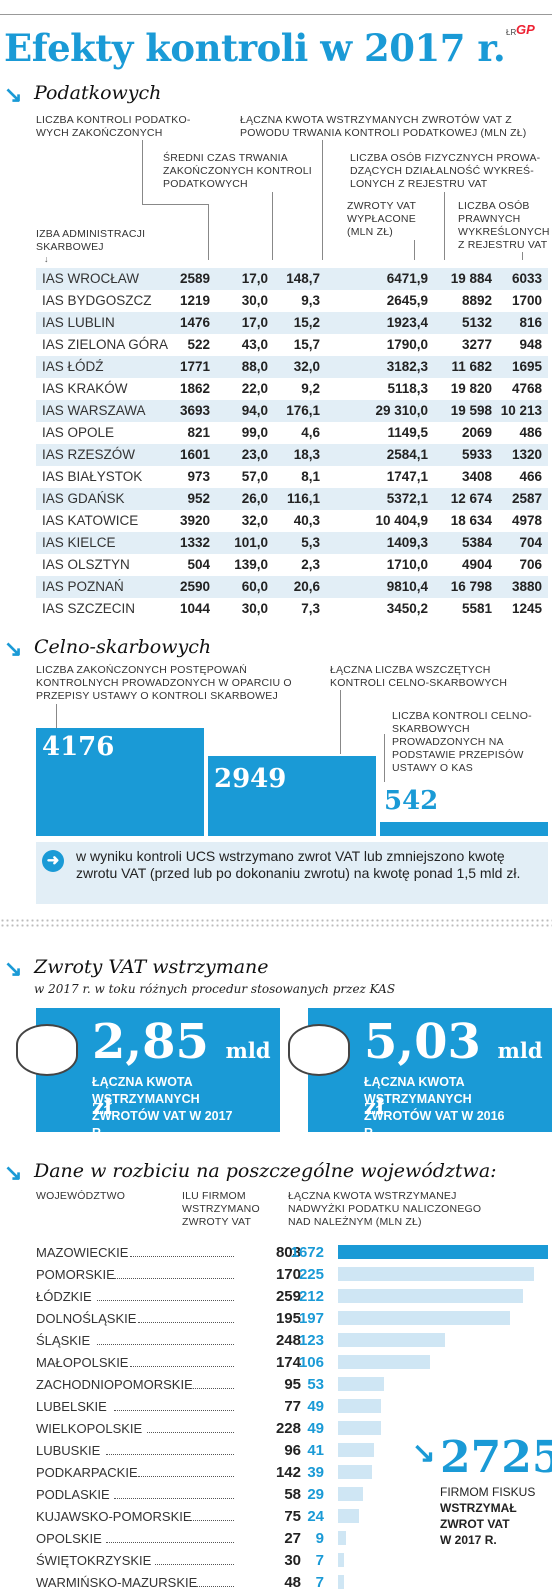 The height and width of the screenshot is (1594, 552). Describe the element at coordinates (292, 345) in the screenshot. I see `table-row: IAS ZIELONA GÓRA 522 43,0 15,7 1790,0 3277 948` at that location.